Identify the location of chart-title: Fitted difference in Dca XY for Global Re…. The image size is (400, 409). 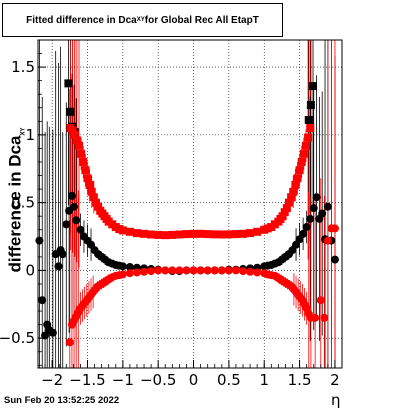
(142, 20).